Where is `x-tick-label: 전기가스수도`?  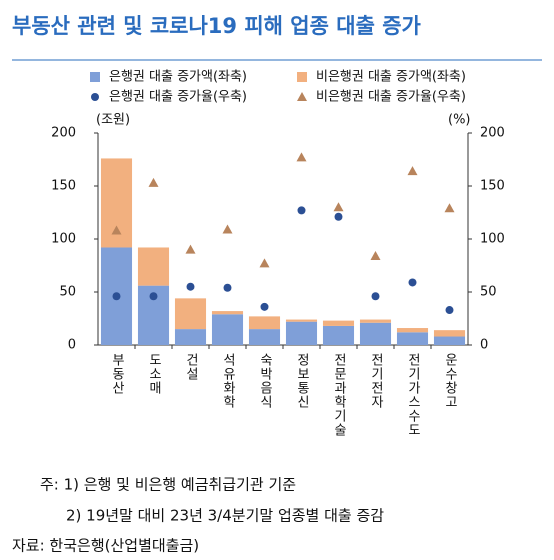 x-tick-label: 전기가스수도 is located at coordinates (412, 395).